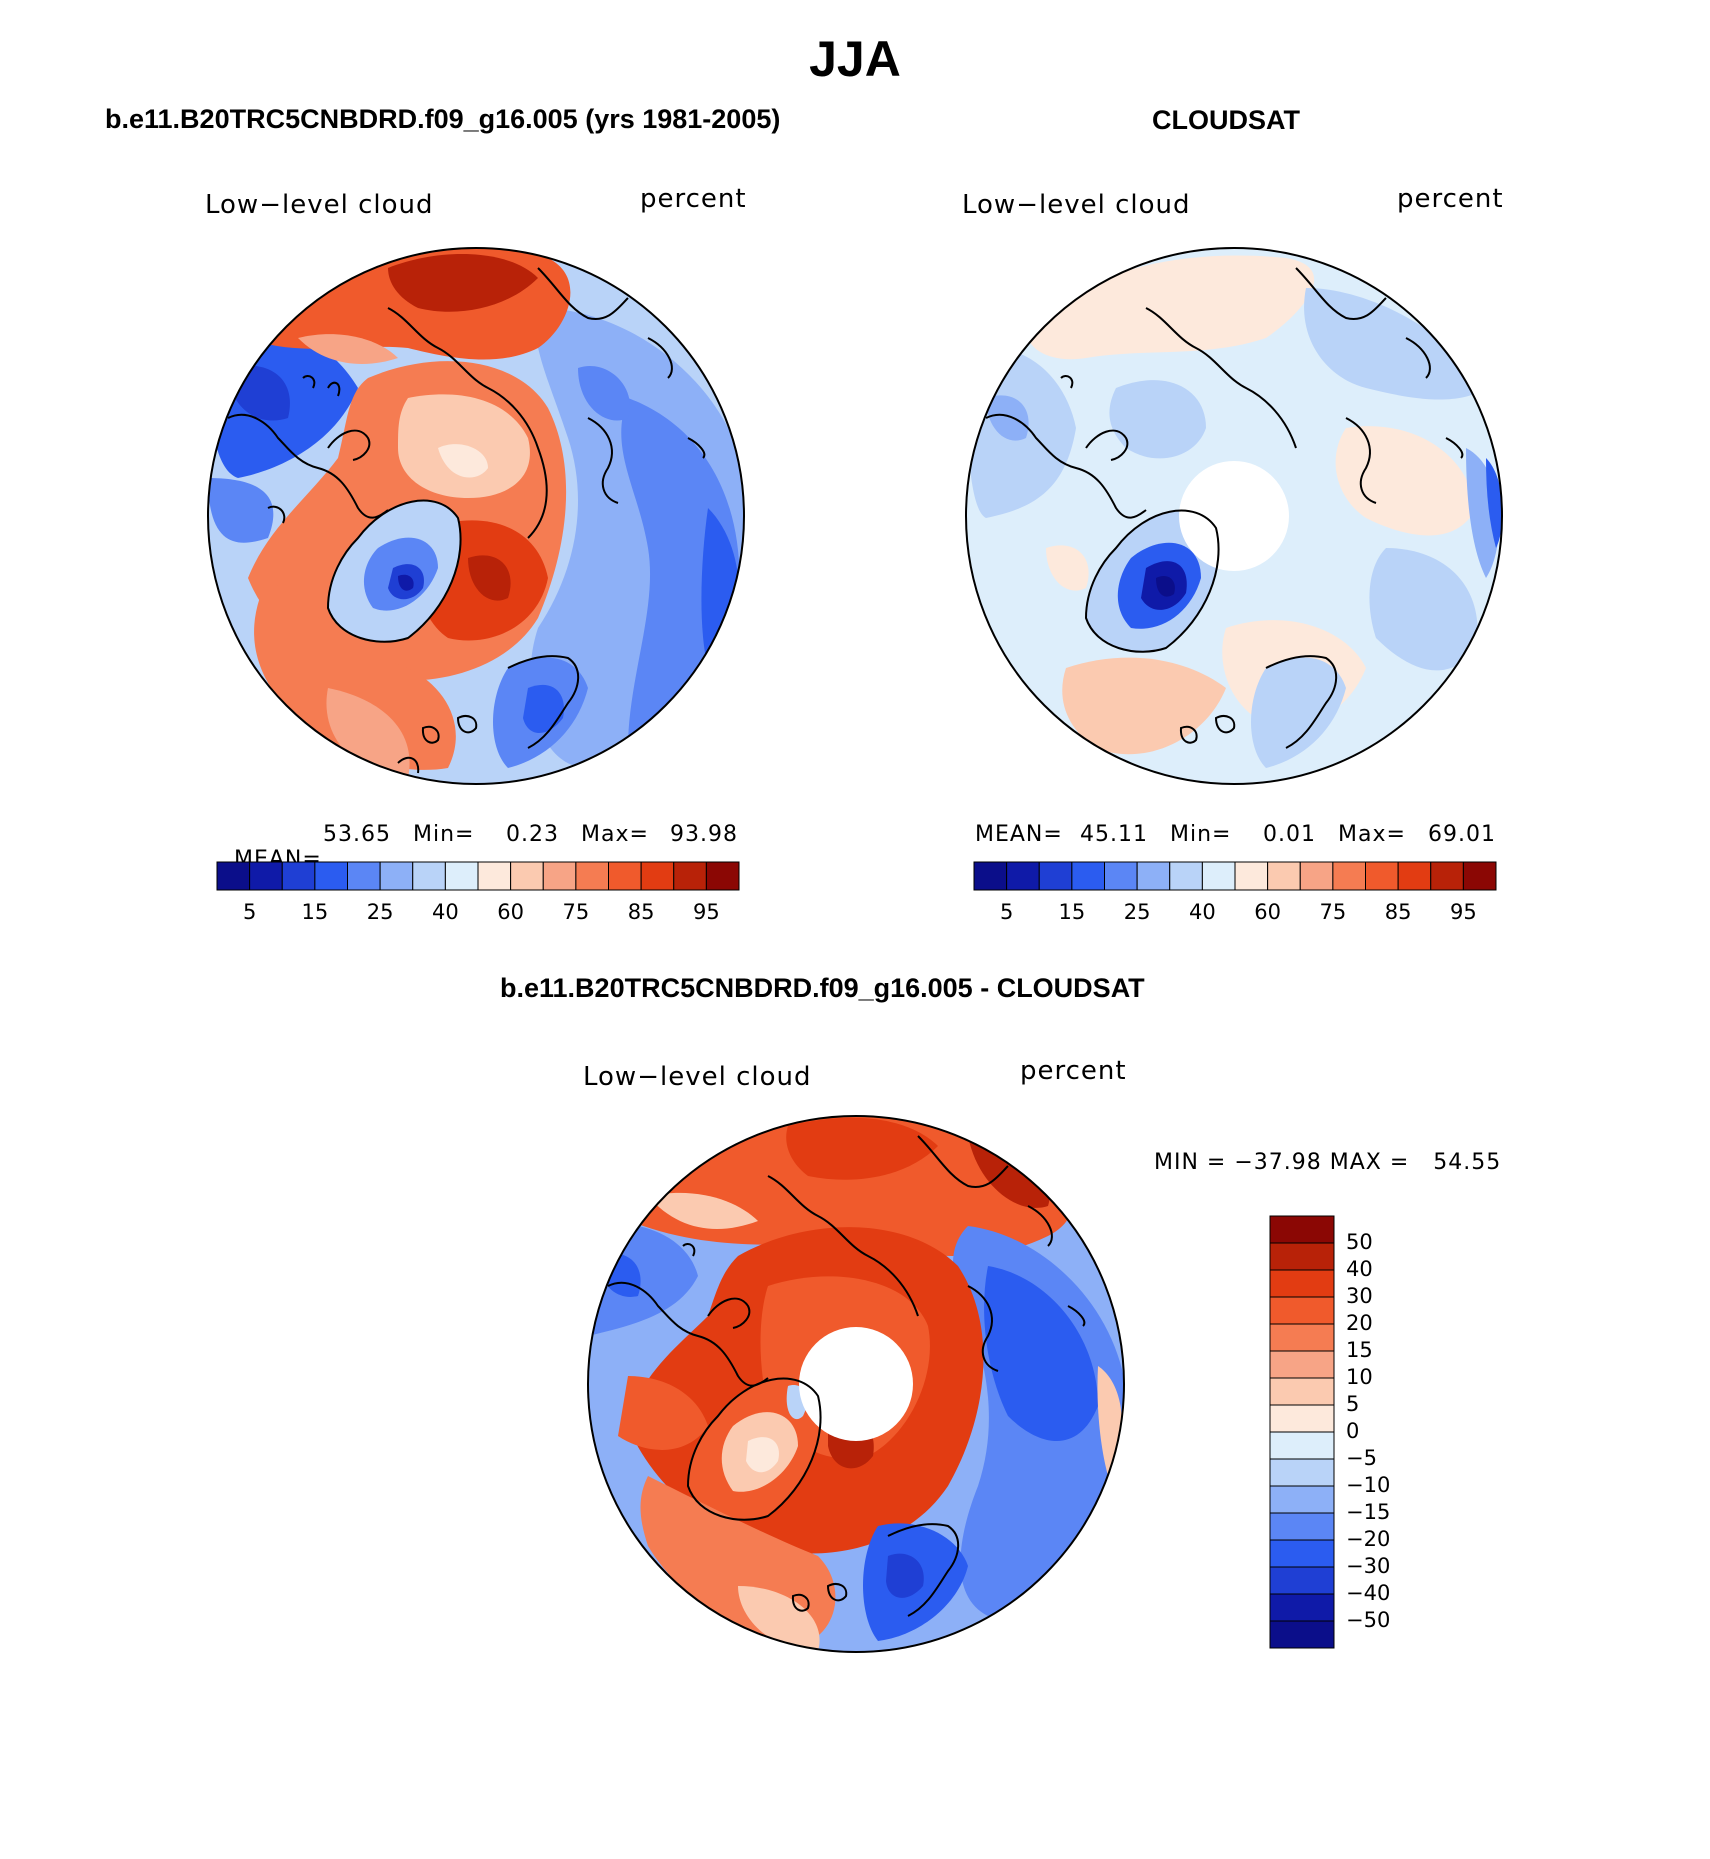 This screenshot has height=1859, width=1710. Describe the element at coordinates (1359, 1323) in the screenshot. I see `colorbar-tick-label: 20` at that location.